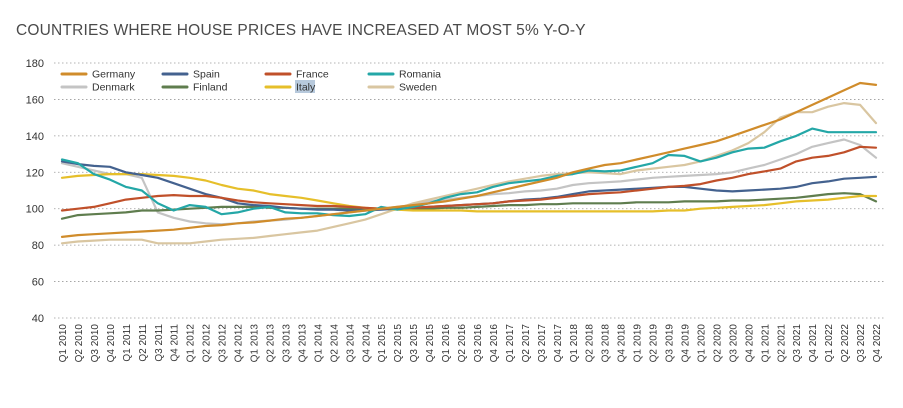 Image resolution: width=903 pixels, height=408 pixels. Describe the element at coordinates (398, 343) in the screenshot. I see `x-tick-label: Q2 2015` at that location.